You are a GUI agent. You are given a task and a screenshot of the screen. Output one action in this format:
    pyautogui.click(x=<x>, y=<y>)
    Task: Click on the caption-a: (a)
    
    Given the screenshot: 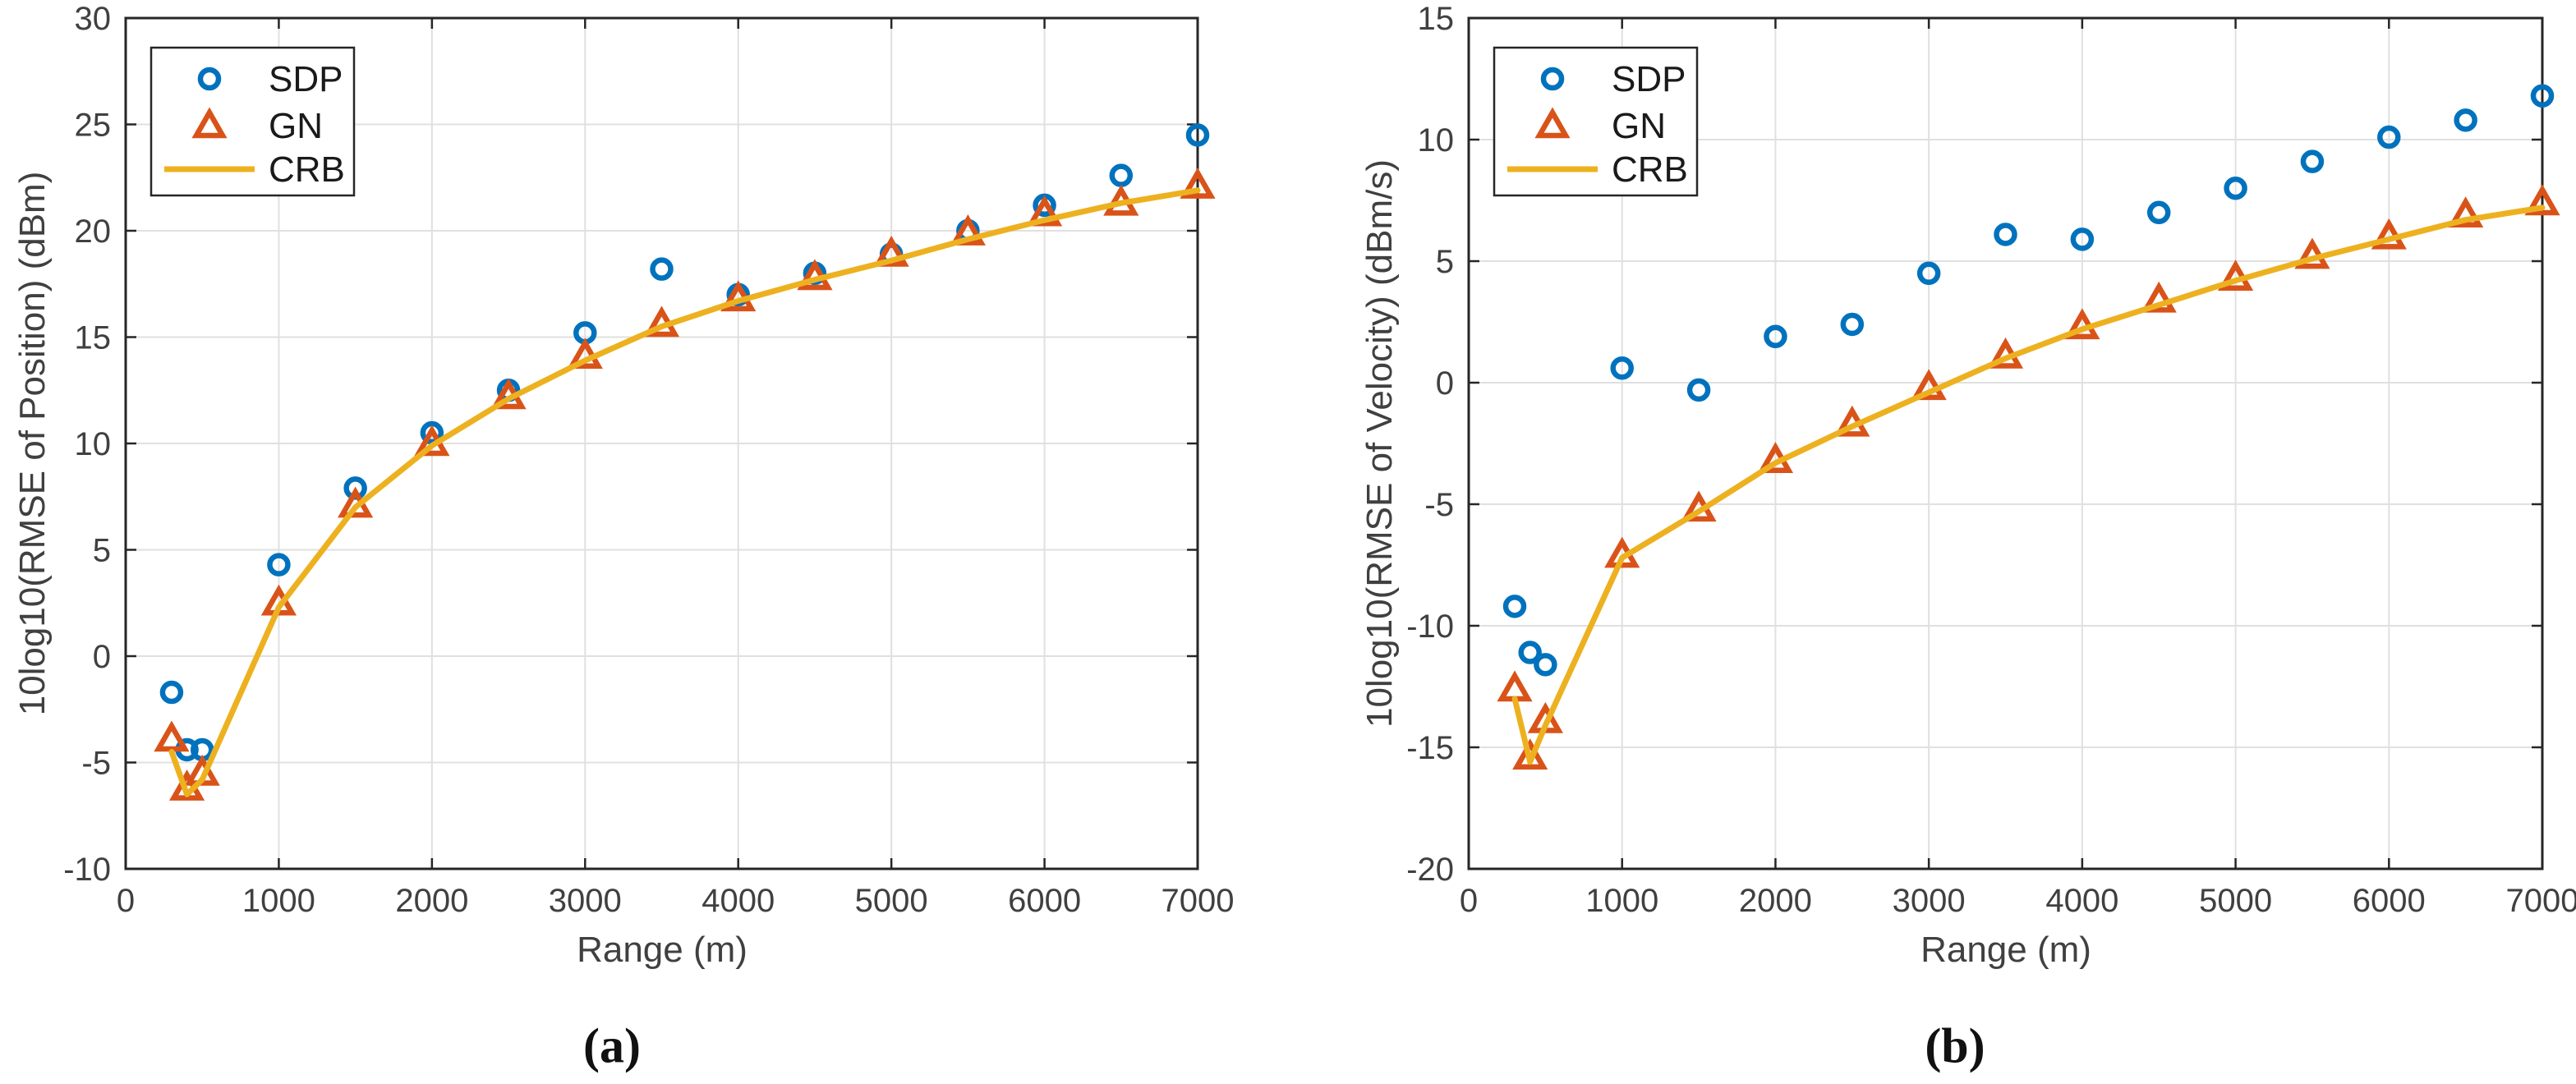 What is the action you would take?
    pyautogui.click(x=612, y=1045)
    